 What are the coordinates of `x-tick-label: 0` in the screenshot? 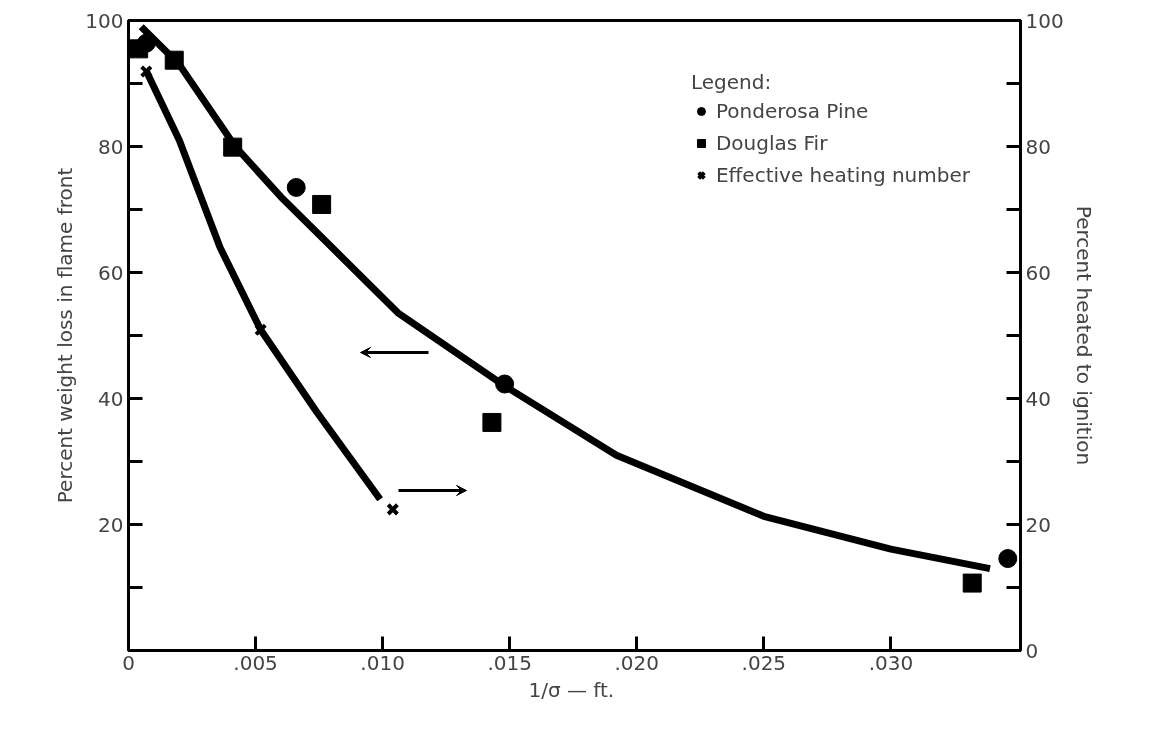 It's located at (128, 662).